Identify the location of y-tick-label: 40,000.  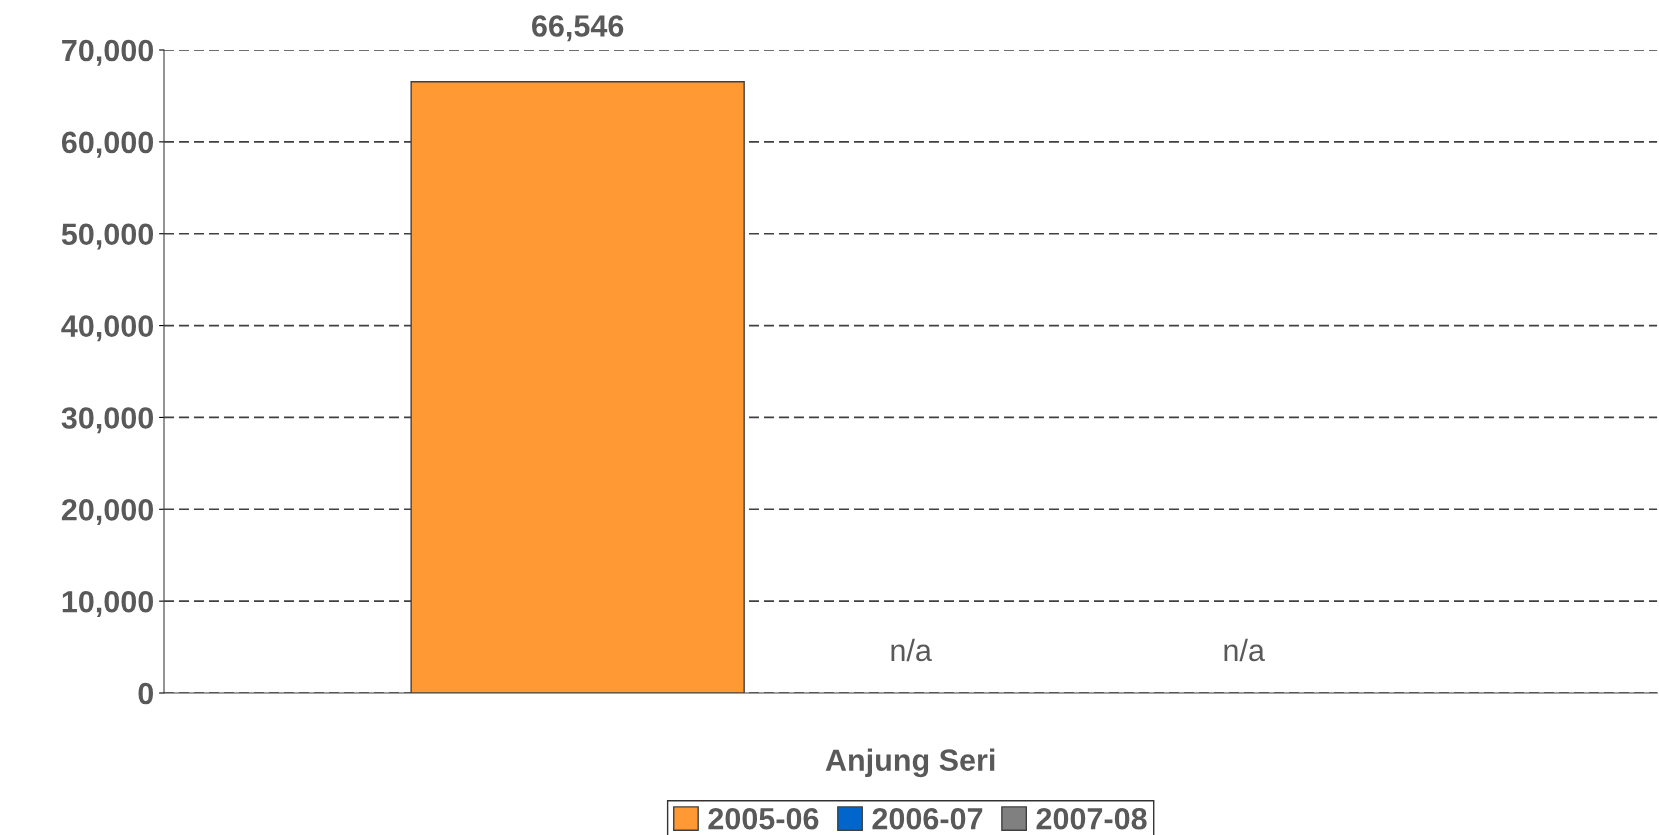
(107, 328).